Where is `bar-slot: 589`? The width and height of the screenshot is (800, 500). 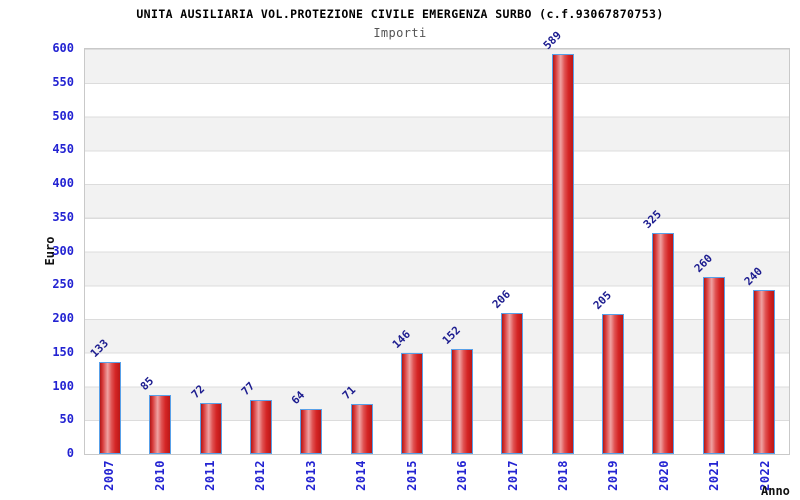 bar-slot: 589 is located at coordinates (563, 241).